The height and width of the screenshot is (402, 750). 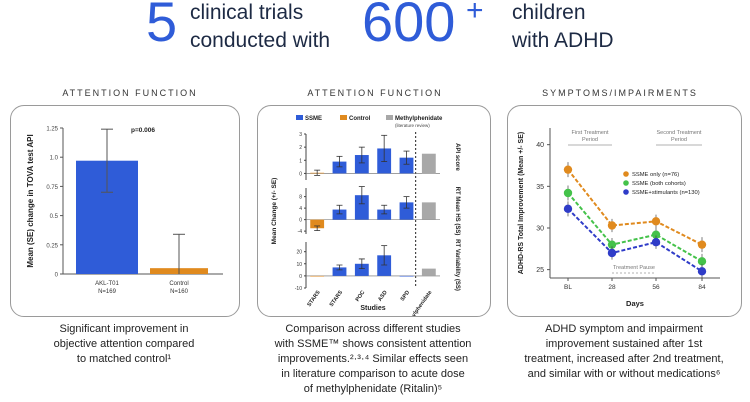 What do you see at coordinates (540, 270) in the screenshot?
I see `y-tick-label: 25` at bounding box center [540, 270].